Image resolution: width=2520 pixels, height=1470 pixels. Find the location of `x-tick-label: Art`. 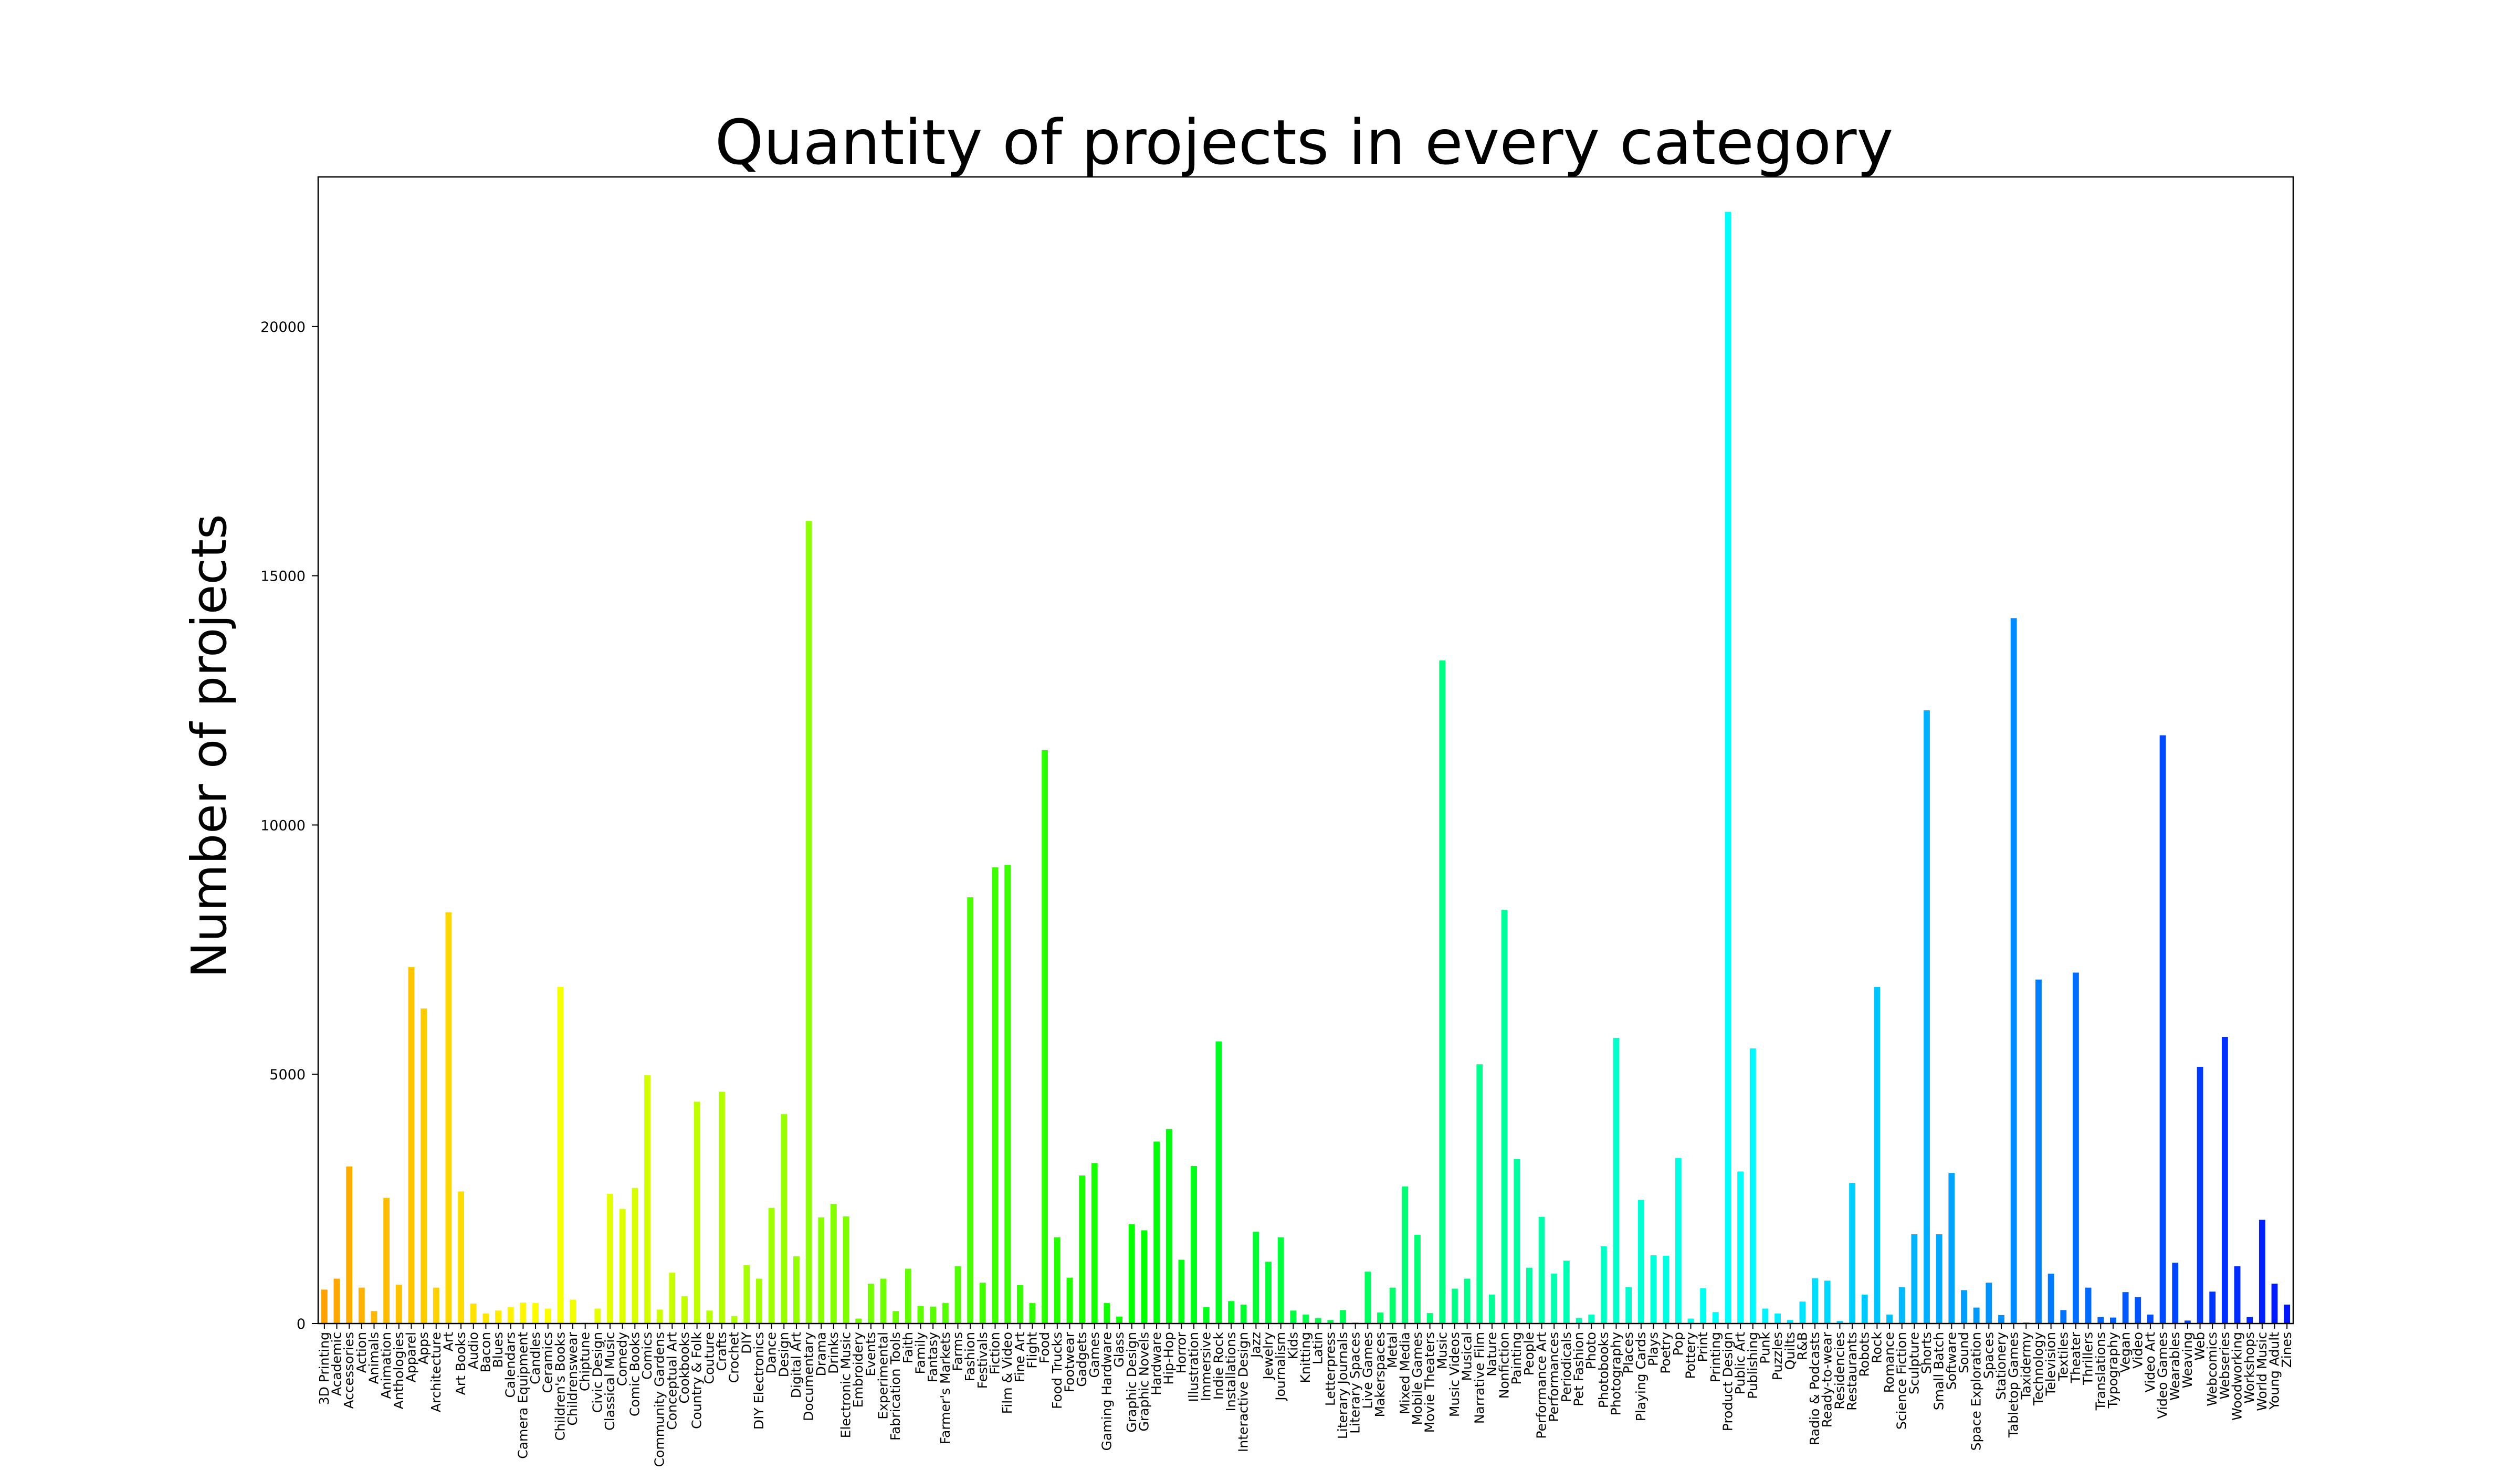

x-tick-label: Art is located at coordinates (448, 1341).